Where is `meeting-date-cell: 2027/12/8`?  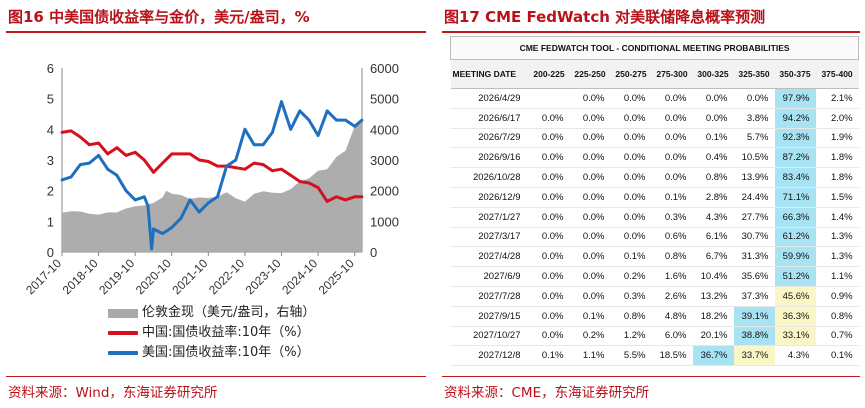
meeting-date-cell: 2027/12/8 is located at coordinates (489, 356).